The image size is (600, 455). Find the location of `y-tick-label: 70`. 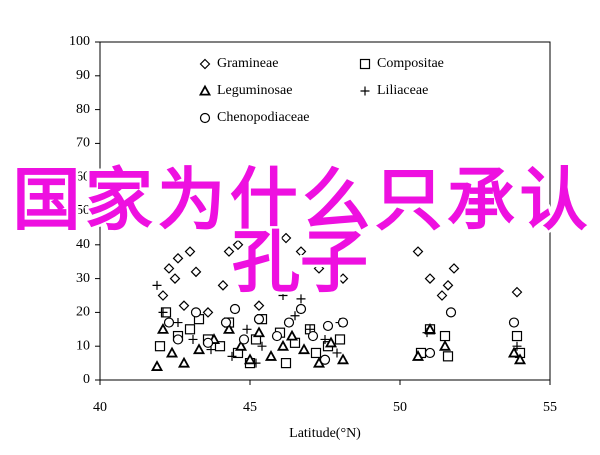

y-tick-label: 70 is located at coordinates (83, 143).